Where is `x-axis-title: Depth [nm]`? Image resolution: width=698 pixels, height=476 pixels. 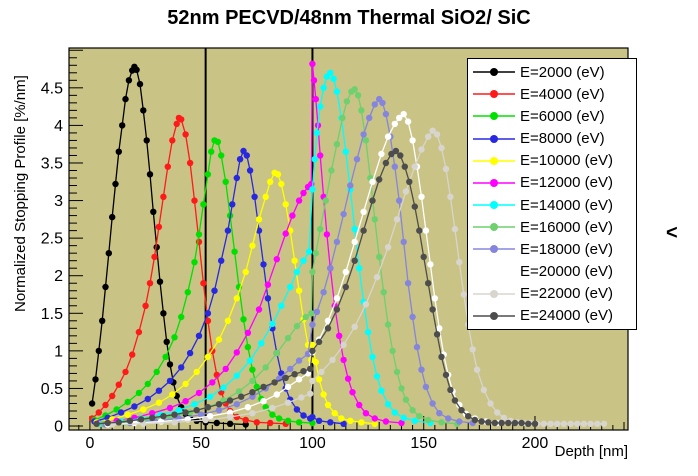
x-axis-title: Depth [nm] is located at coordinates (591, 451).